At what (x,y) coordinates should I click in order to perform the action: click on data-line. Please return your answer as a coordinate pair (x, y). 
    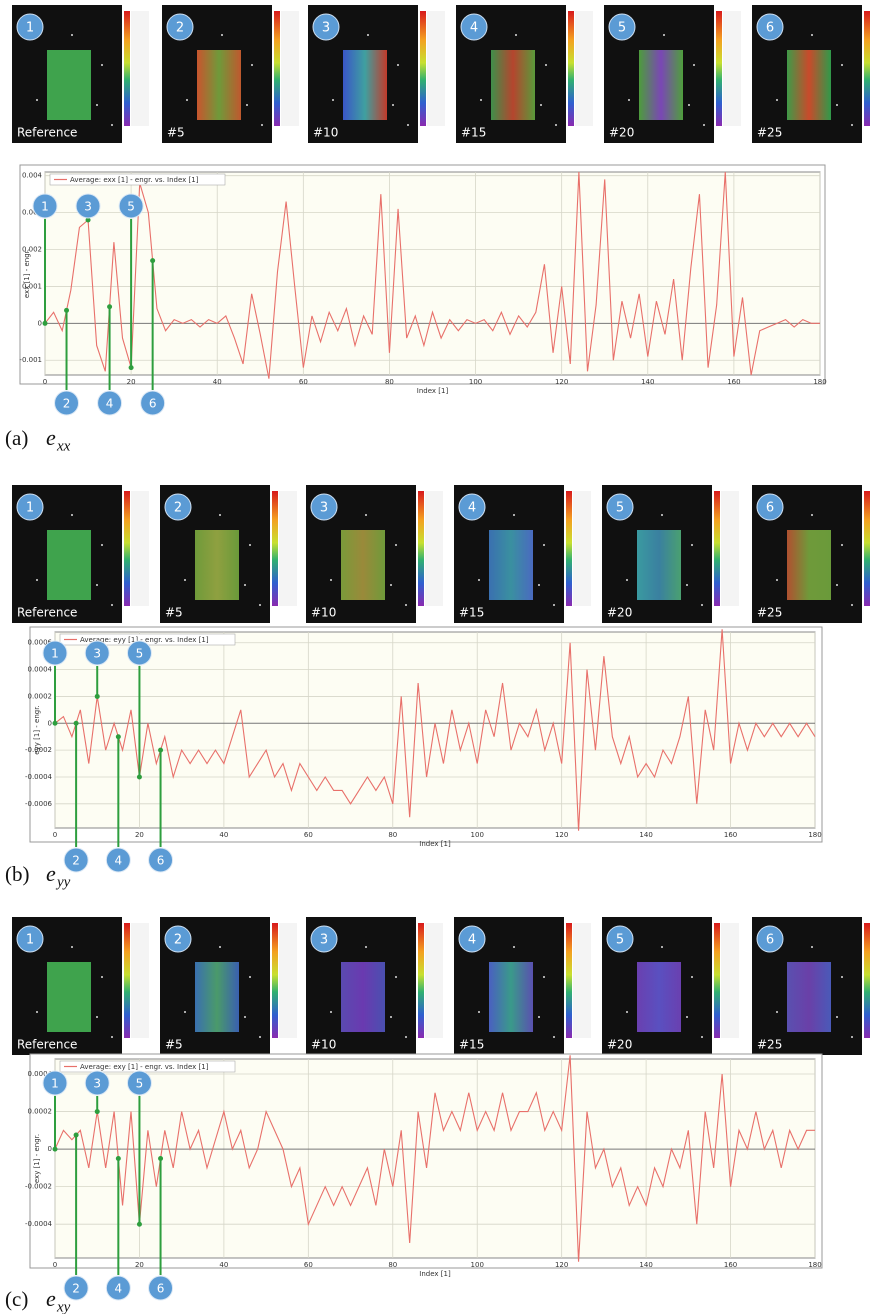
    Looking at the image, I should click on (434, 1158).